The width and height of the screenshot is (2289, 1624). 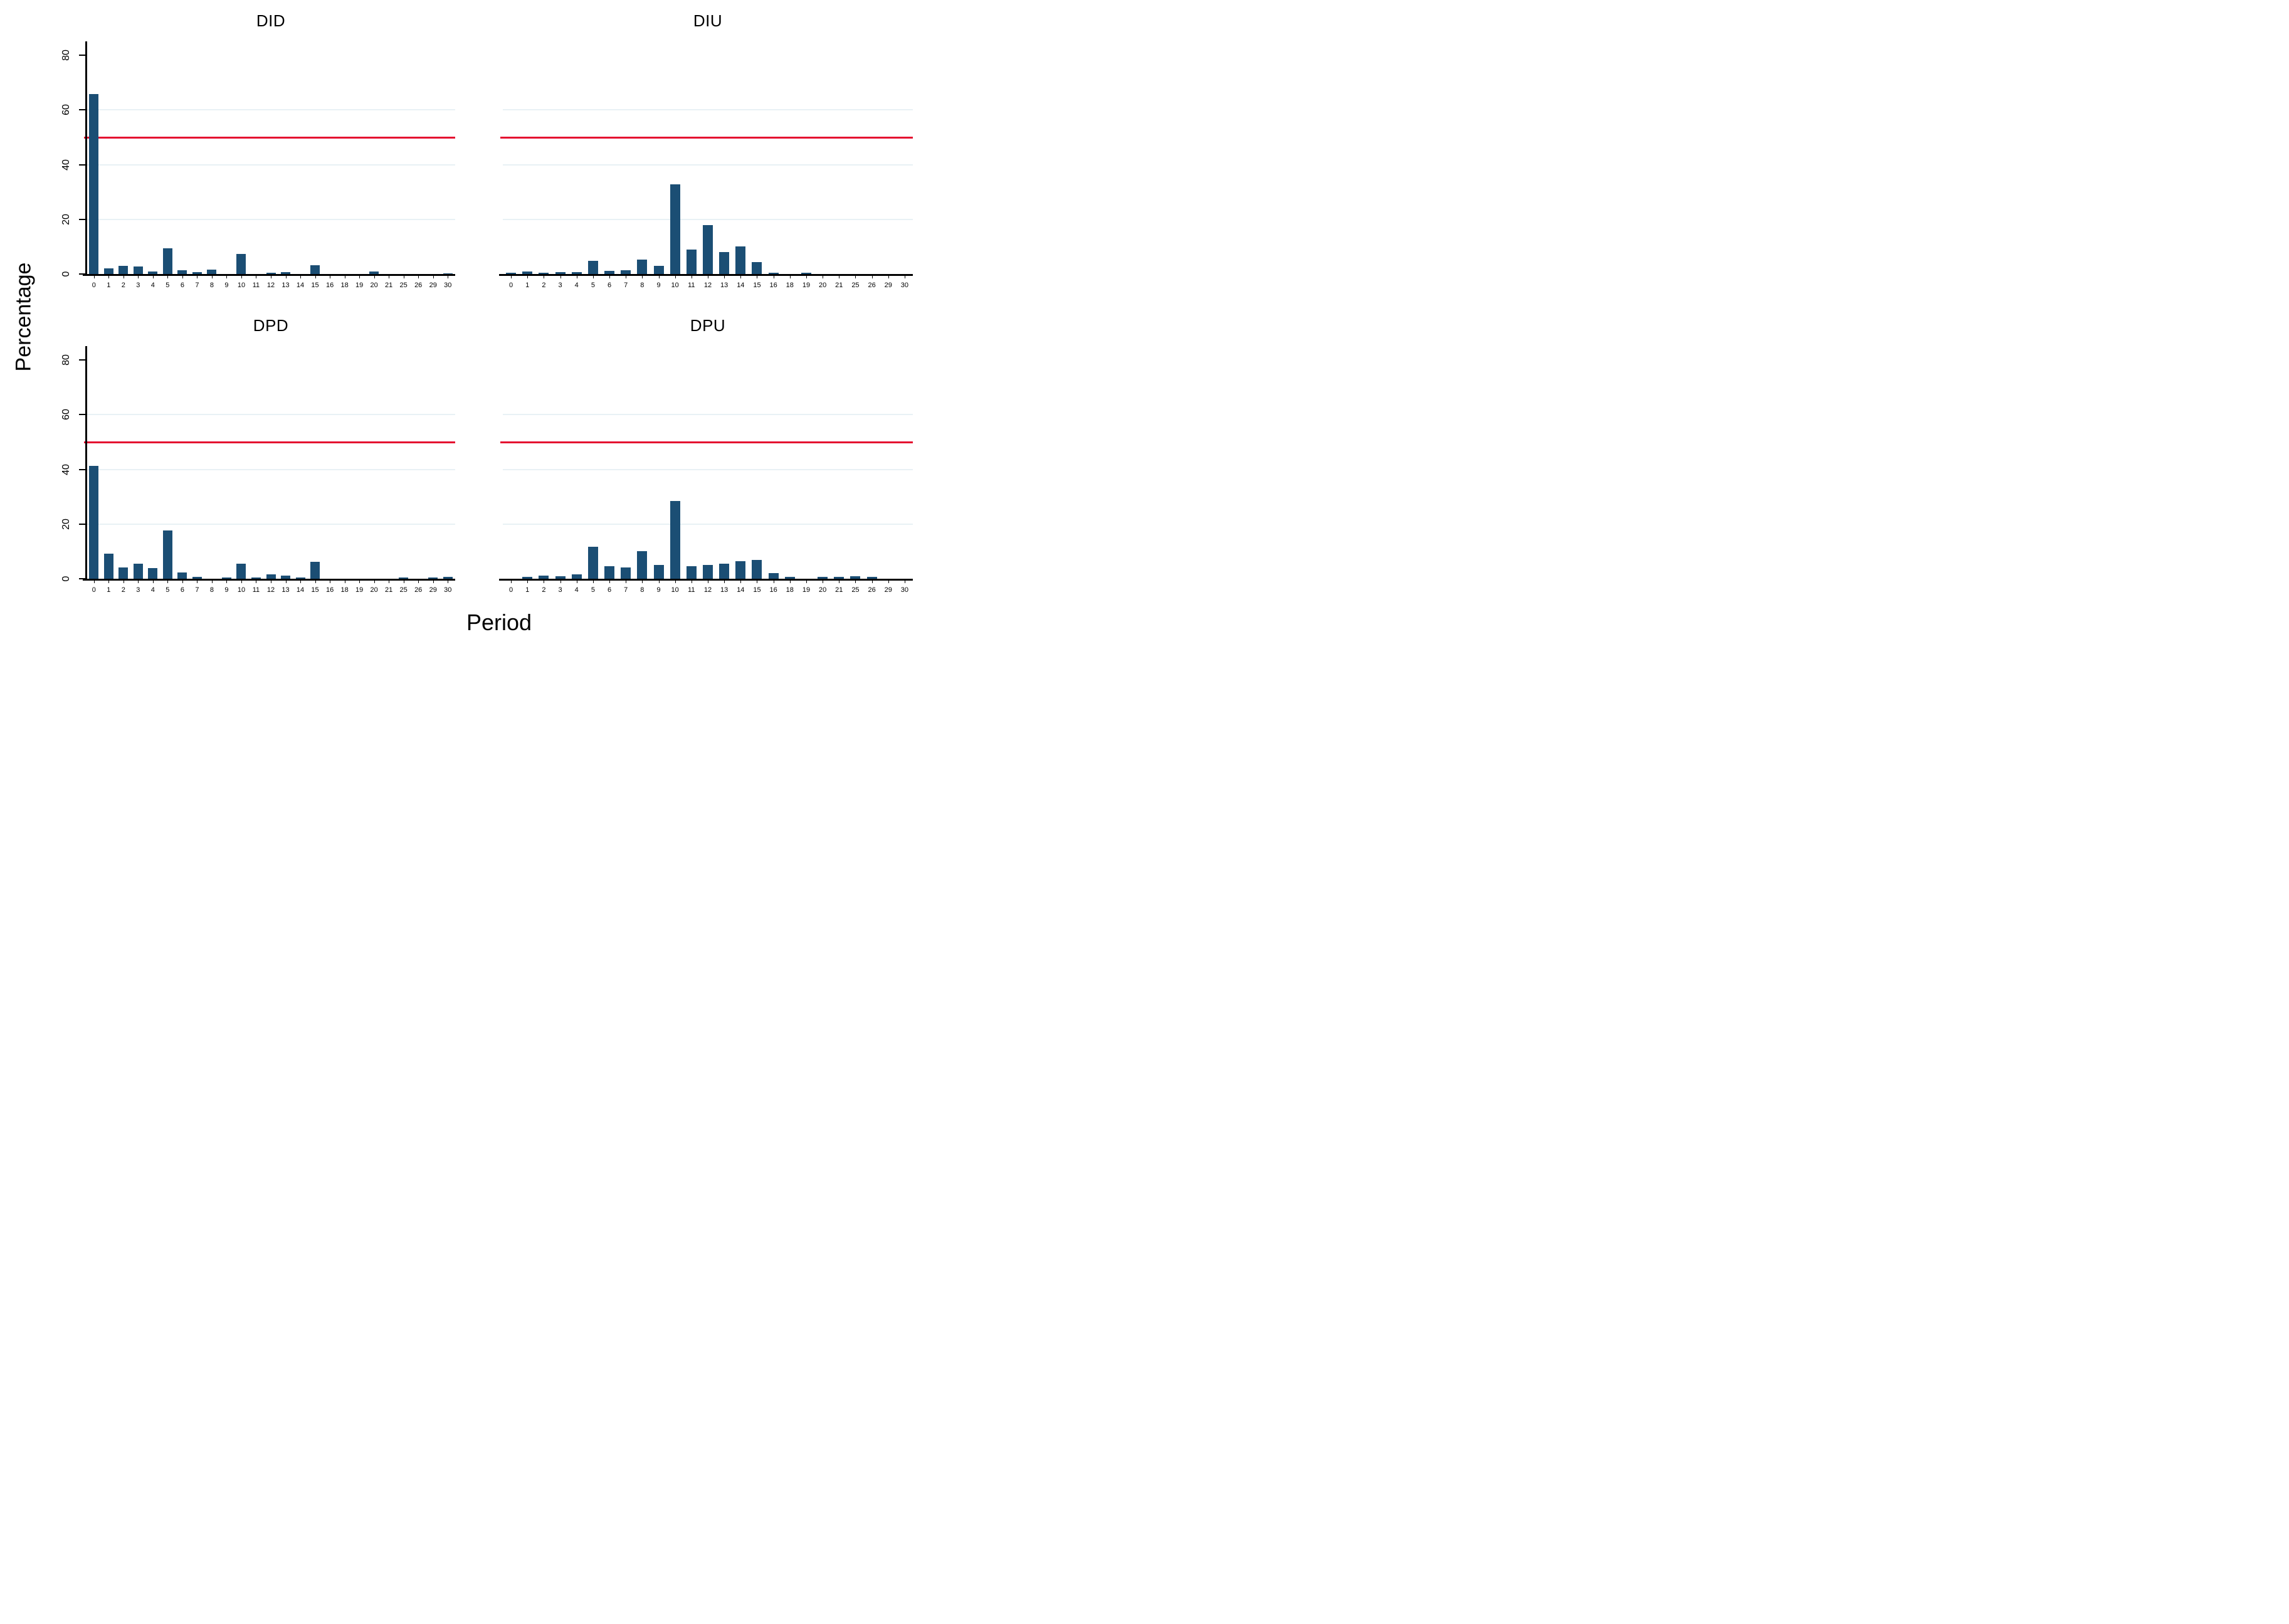 I want to click on x-tick-label-diu-3: 3, so click(x=560, y=285).